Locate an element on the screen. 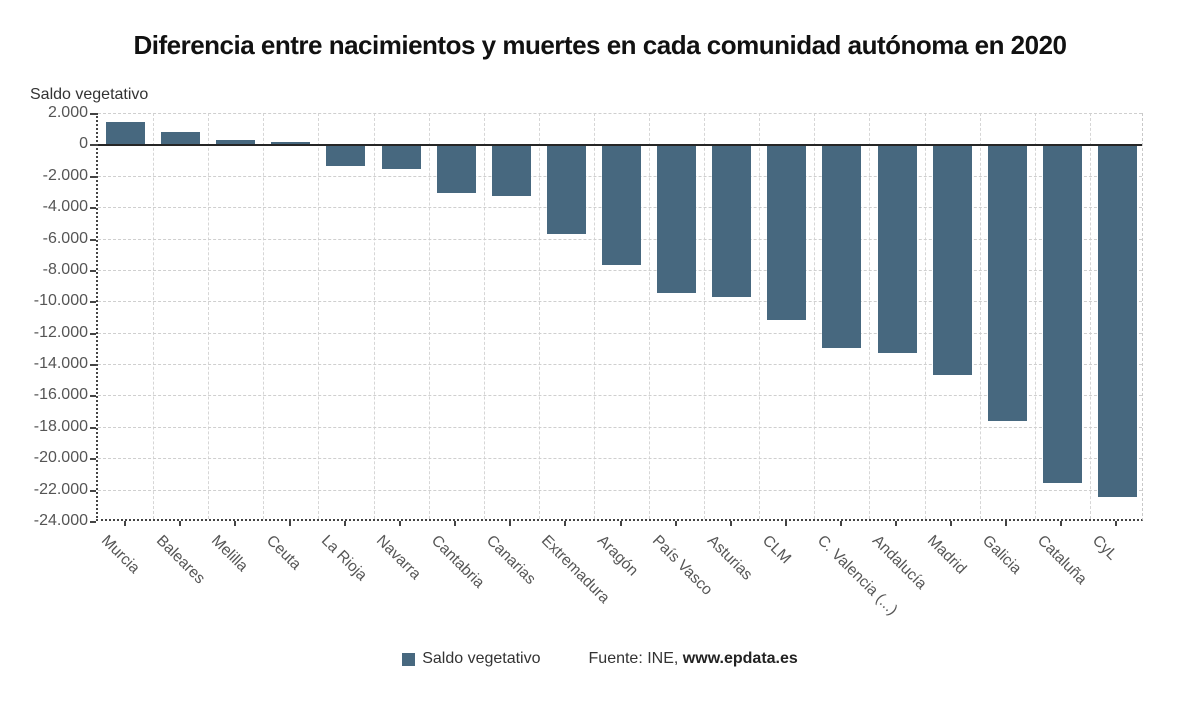  y-axis-tick-label: -10.000 is located at coordinates (60, 301).